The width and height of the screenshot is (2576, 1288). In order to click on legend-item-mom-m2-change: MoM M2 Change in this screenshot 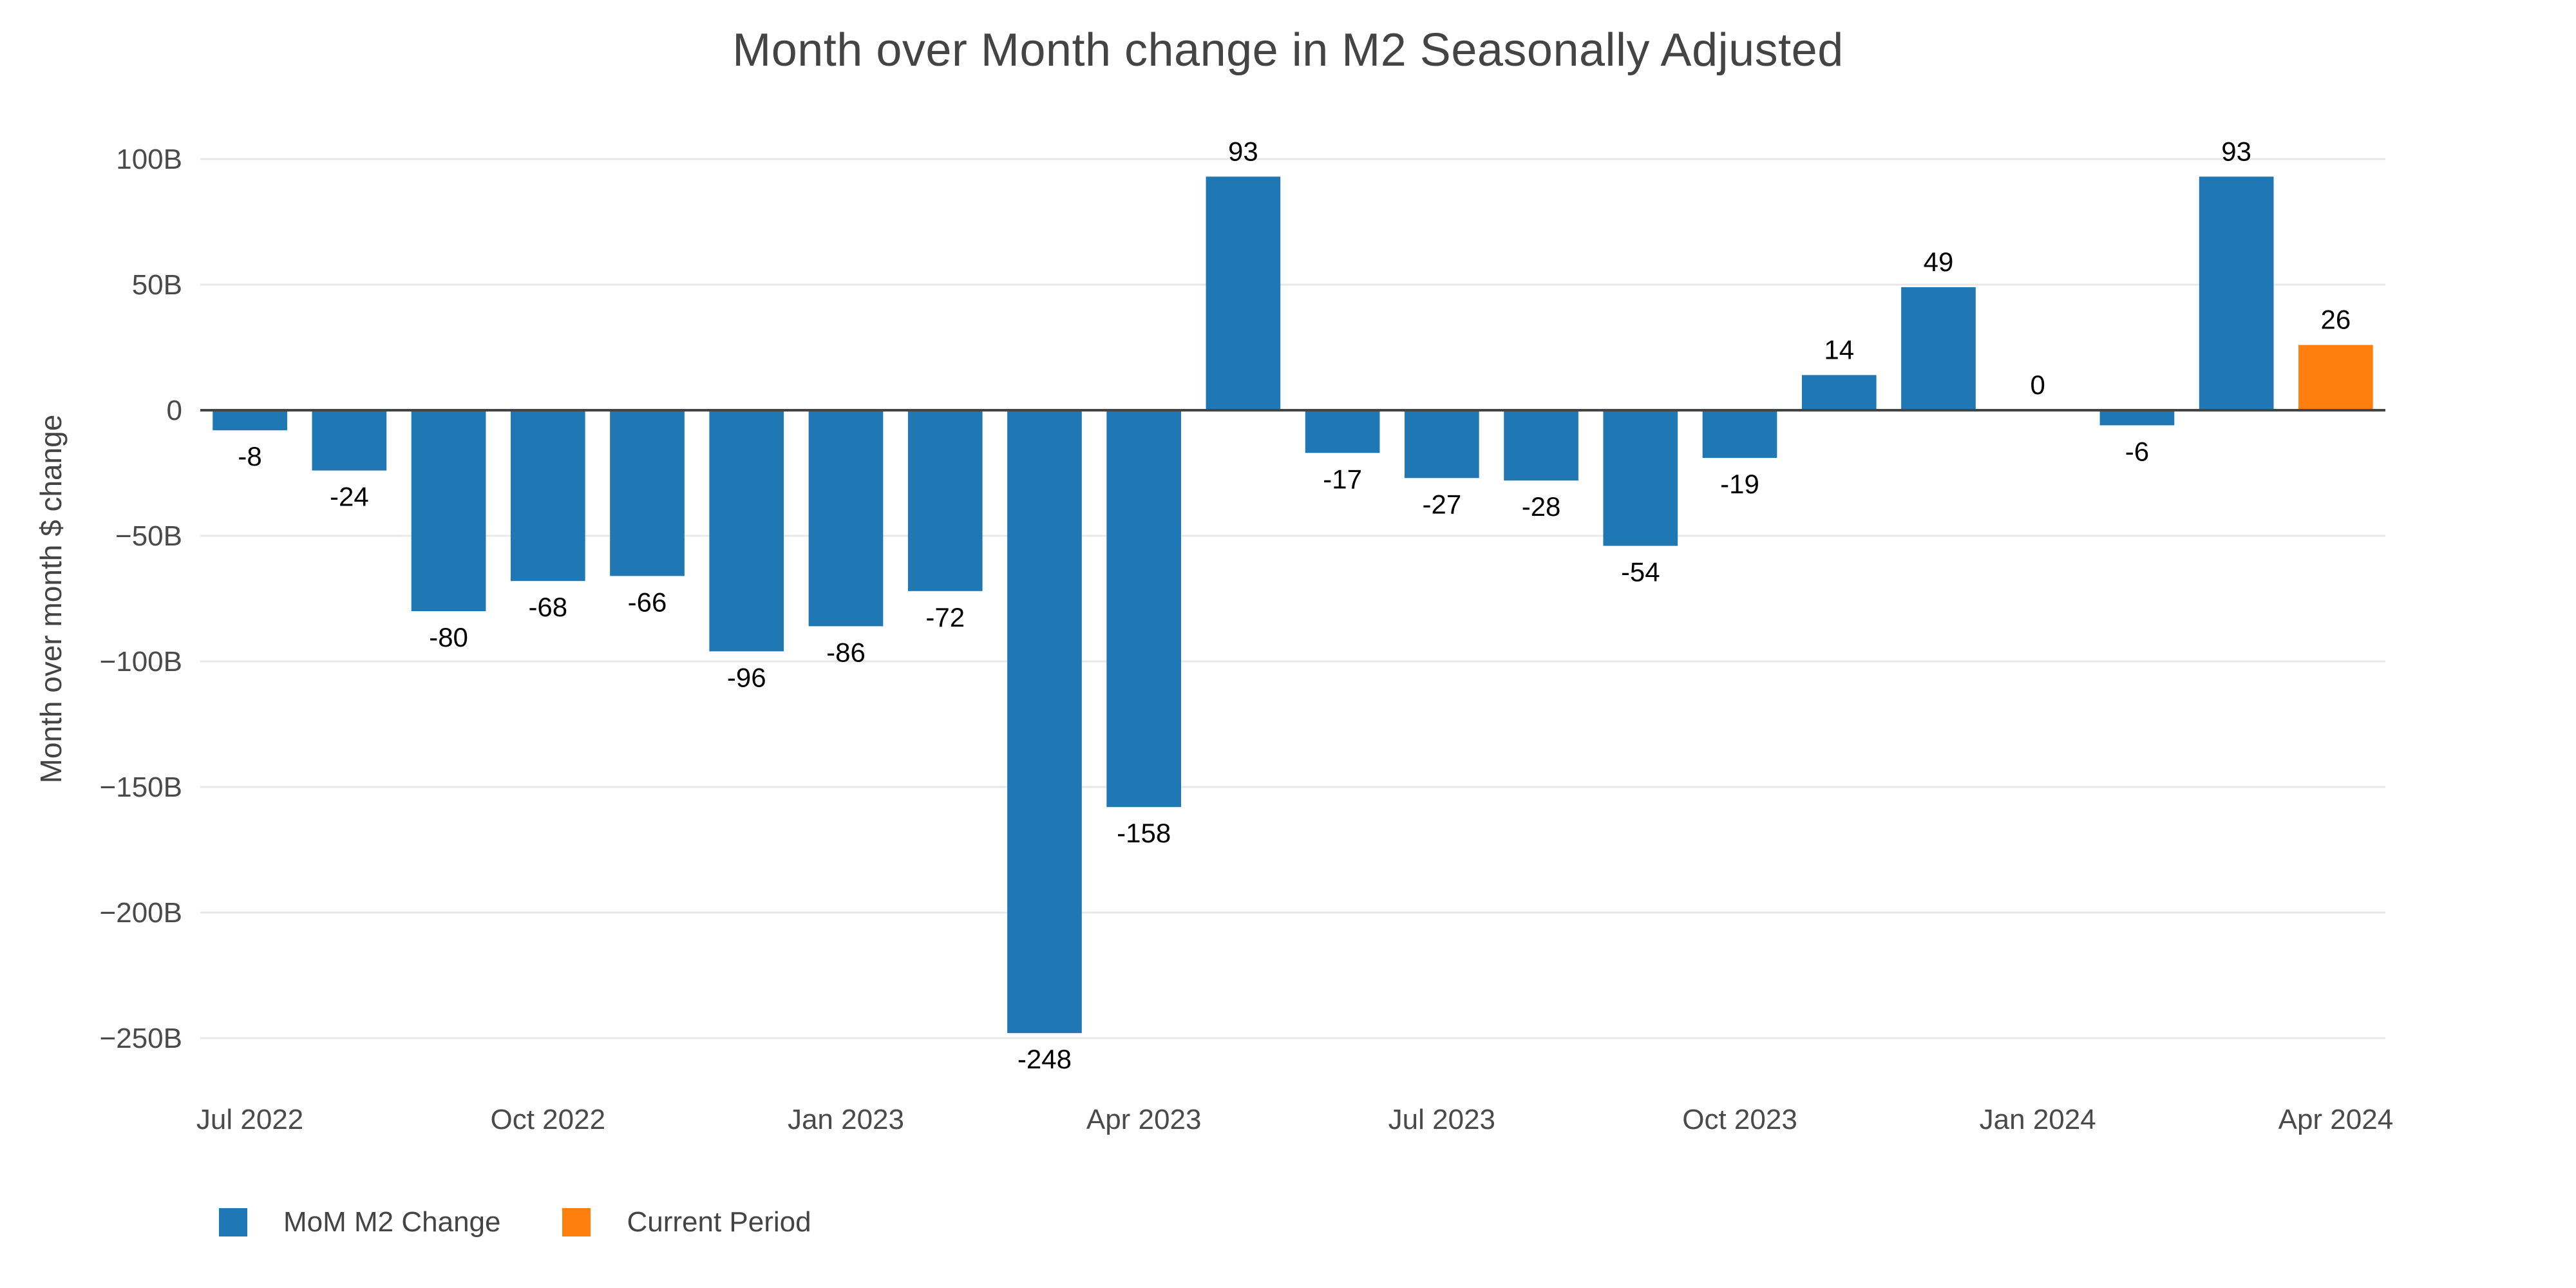, I will do `click(359, 1222)`.